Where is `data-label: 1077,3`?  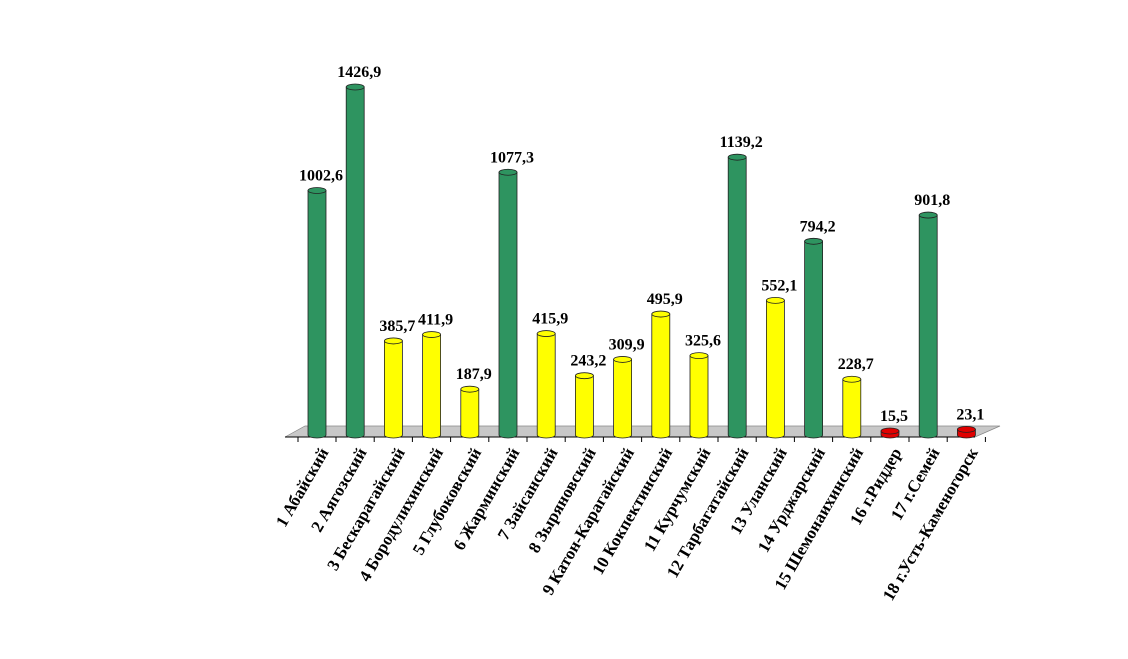 data-label: 1077,3 is located at coordinates (512, 157).